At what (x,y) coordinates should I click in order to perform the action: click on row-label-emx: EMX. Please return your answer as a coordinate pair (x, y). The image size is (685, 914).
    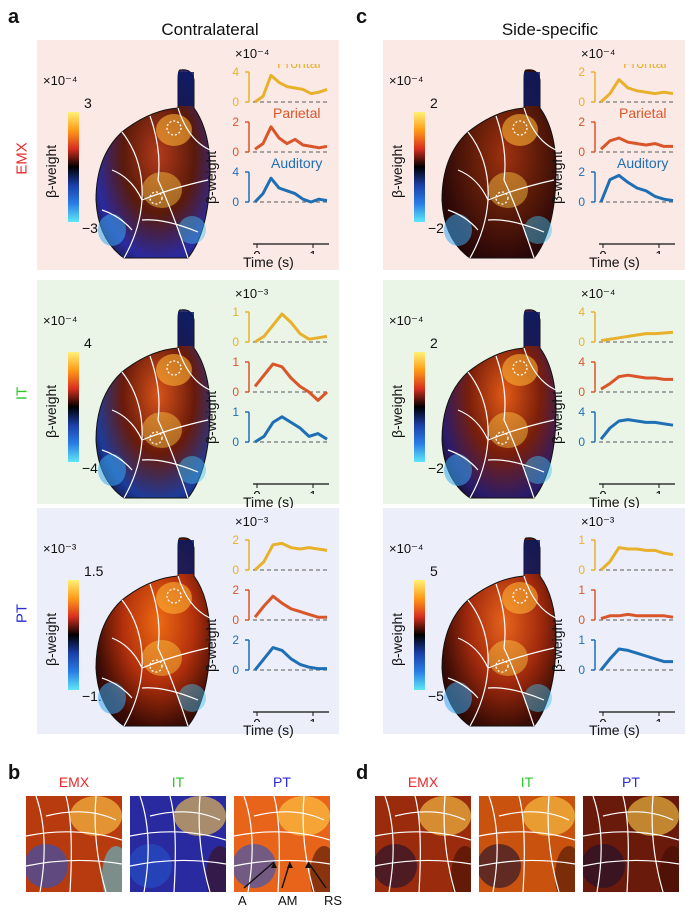
    Looking at the image, I should click on (22, 158).